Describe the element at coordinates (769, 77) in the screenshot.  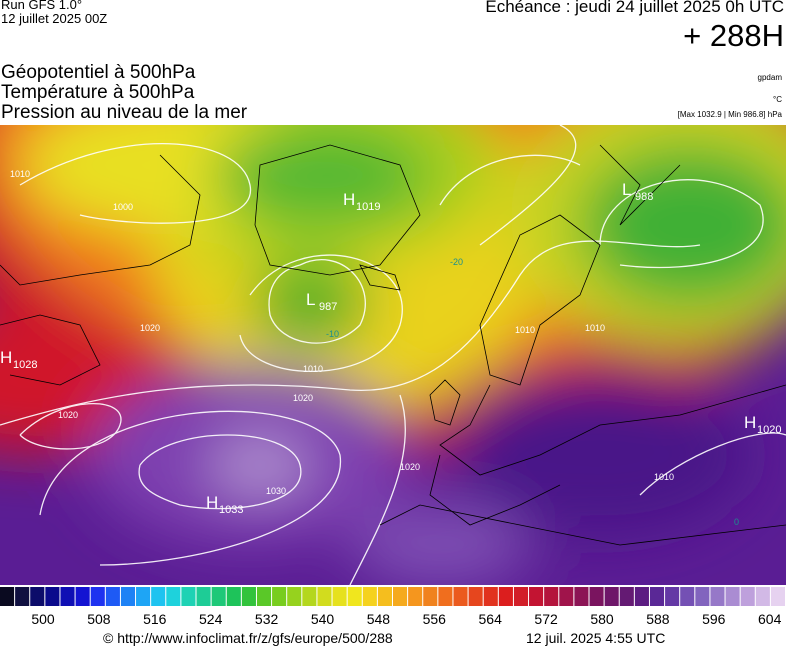
I see `unit-label: gpdam` at that location.